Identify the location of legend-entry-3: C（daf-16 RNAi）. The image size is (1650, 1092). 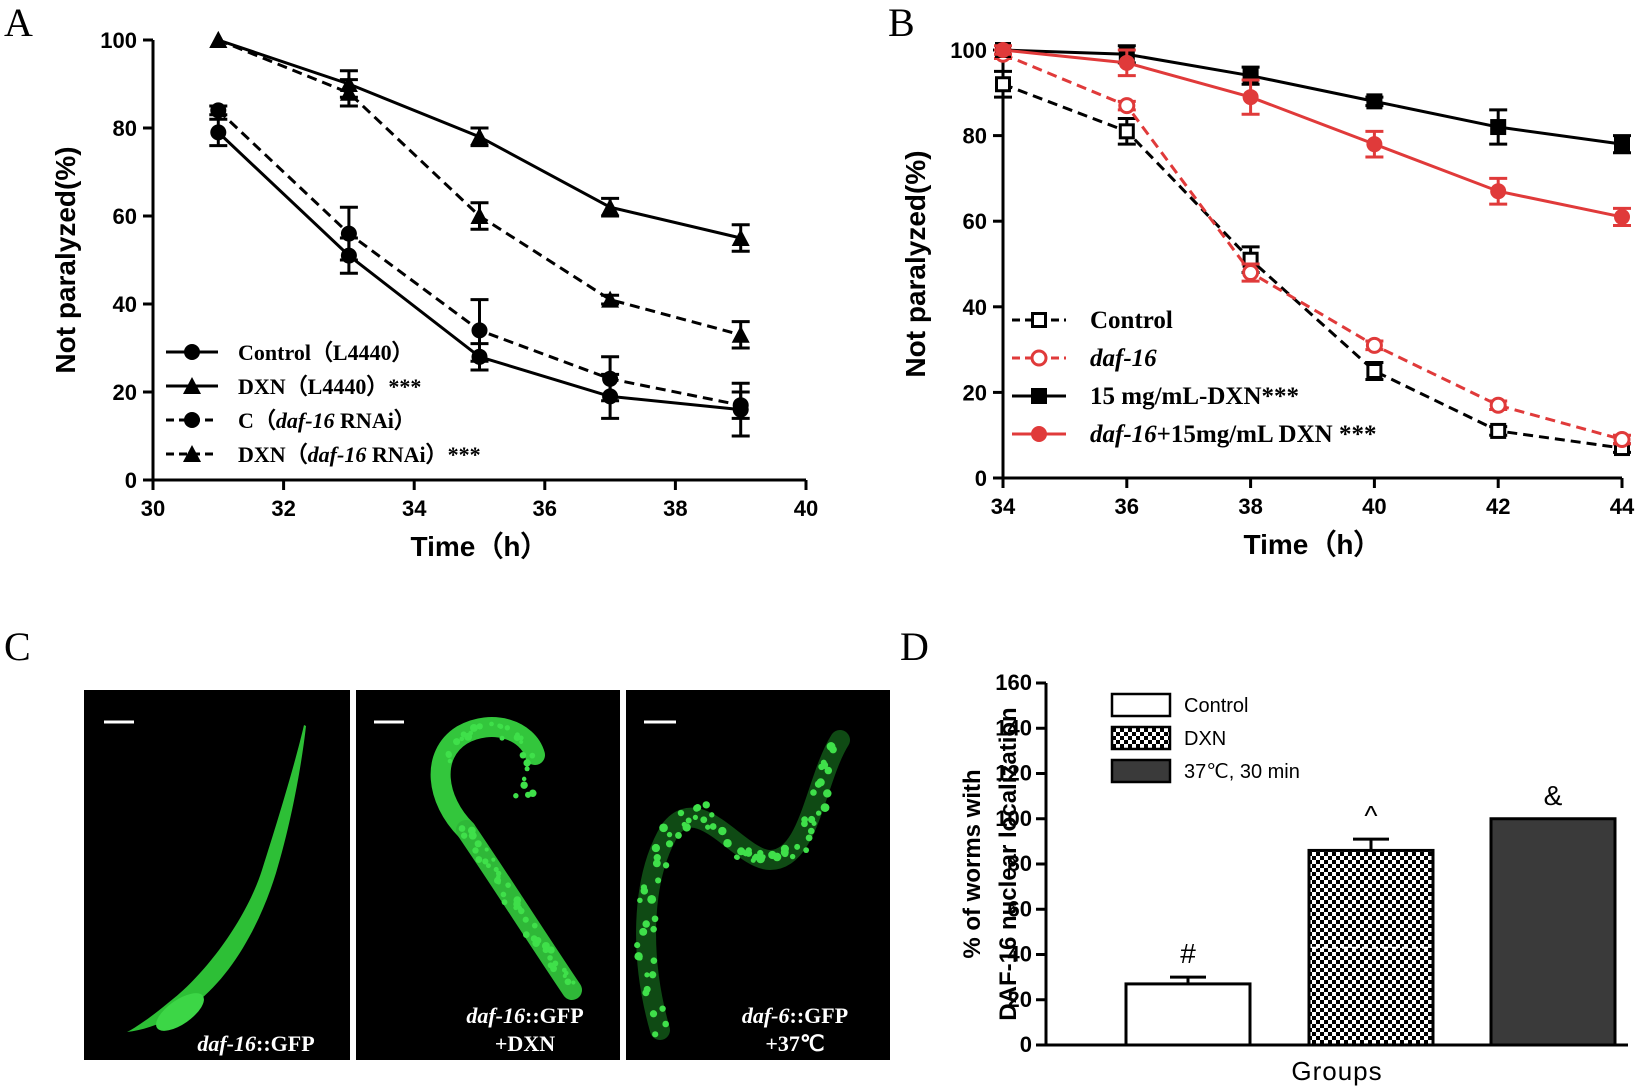
(291, 420).